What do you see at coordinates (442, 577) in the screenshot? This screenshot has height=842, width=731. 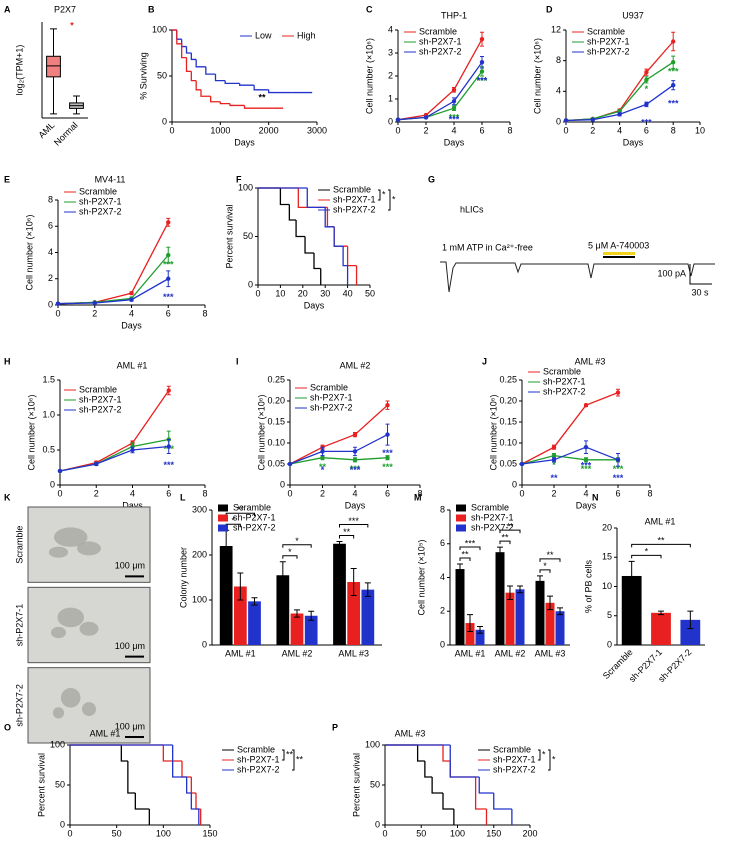 I see `y-tick-label: 4` at bounding box center [442, 577].